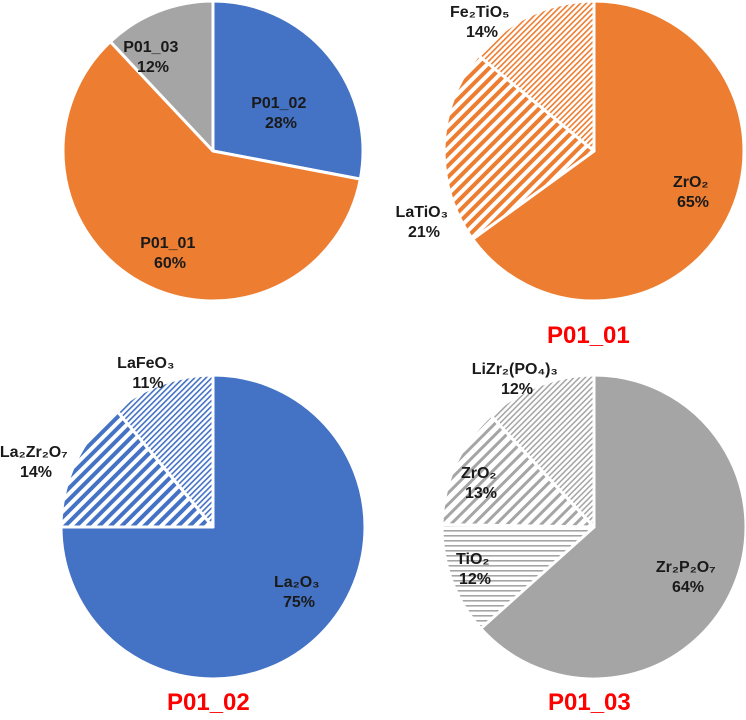 This screenshot has width=746, height=720. What do you see at coordinates (148, 373) in the screenshot?
I see `svg-text: LaFeO₃ 11%` at bounding box center [148, 373].